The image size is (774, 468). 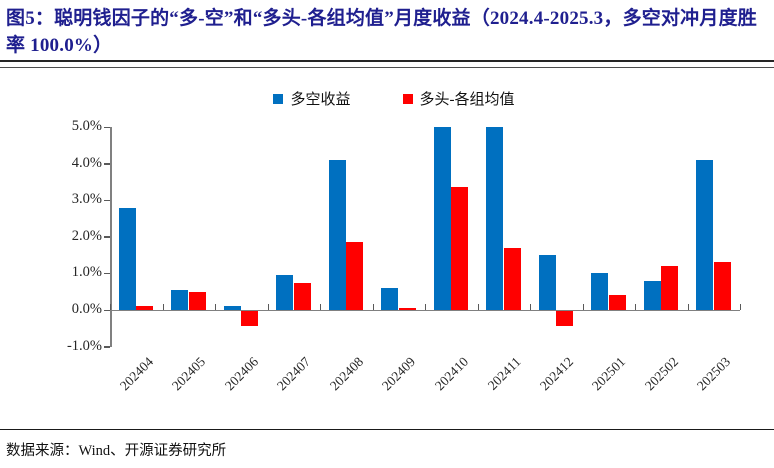 I want to click on x-axis-label-202408: 202408, so click(x=346, y=373).